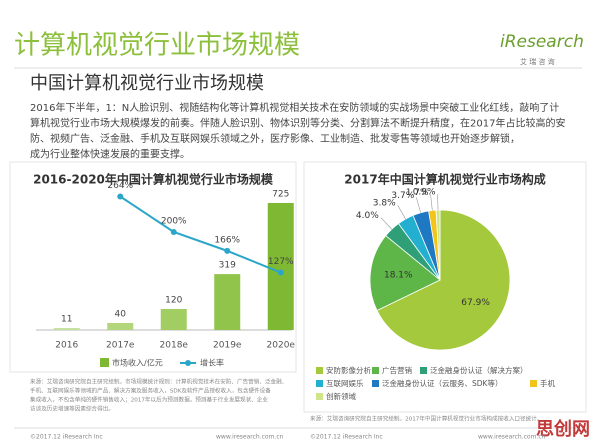 Image resolution: width=596 pixels, height=446 pixels. I want to click on chart-title: 2016-2020年中国计算机视觉行业市场规模, so click(153, 179).